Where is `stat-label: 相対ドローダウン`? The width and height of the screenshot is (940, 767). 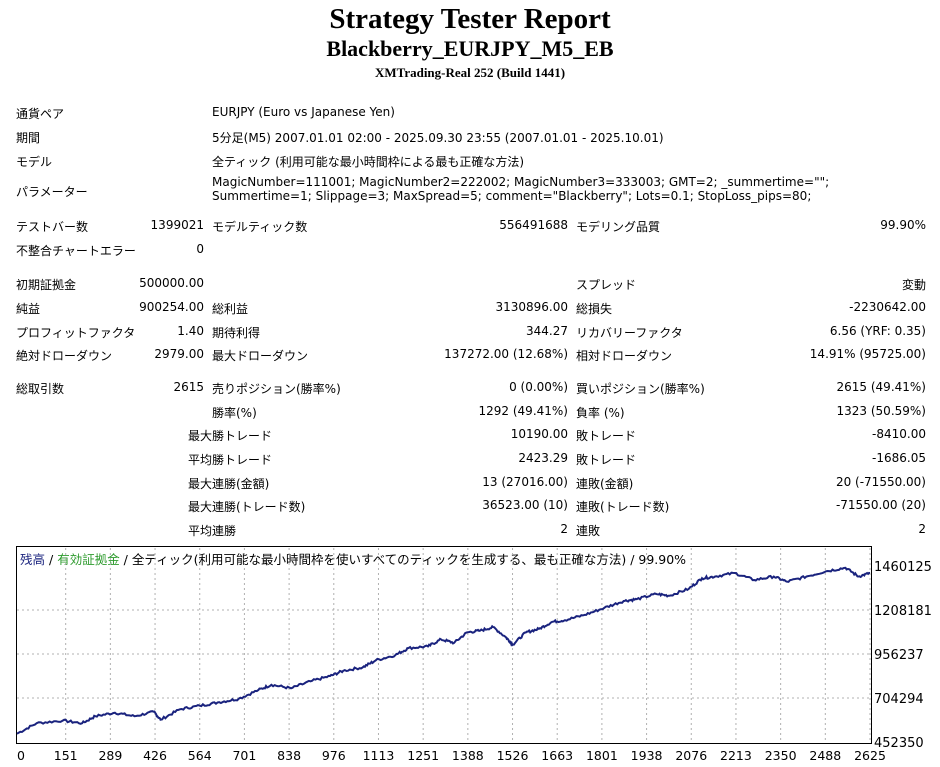
stat-label: 相対ドローダウン is located at coordinates (624, 356).